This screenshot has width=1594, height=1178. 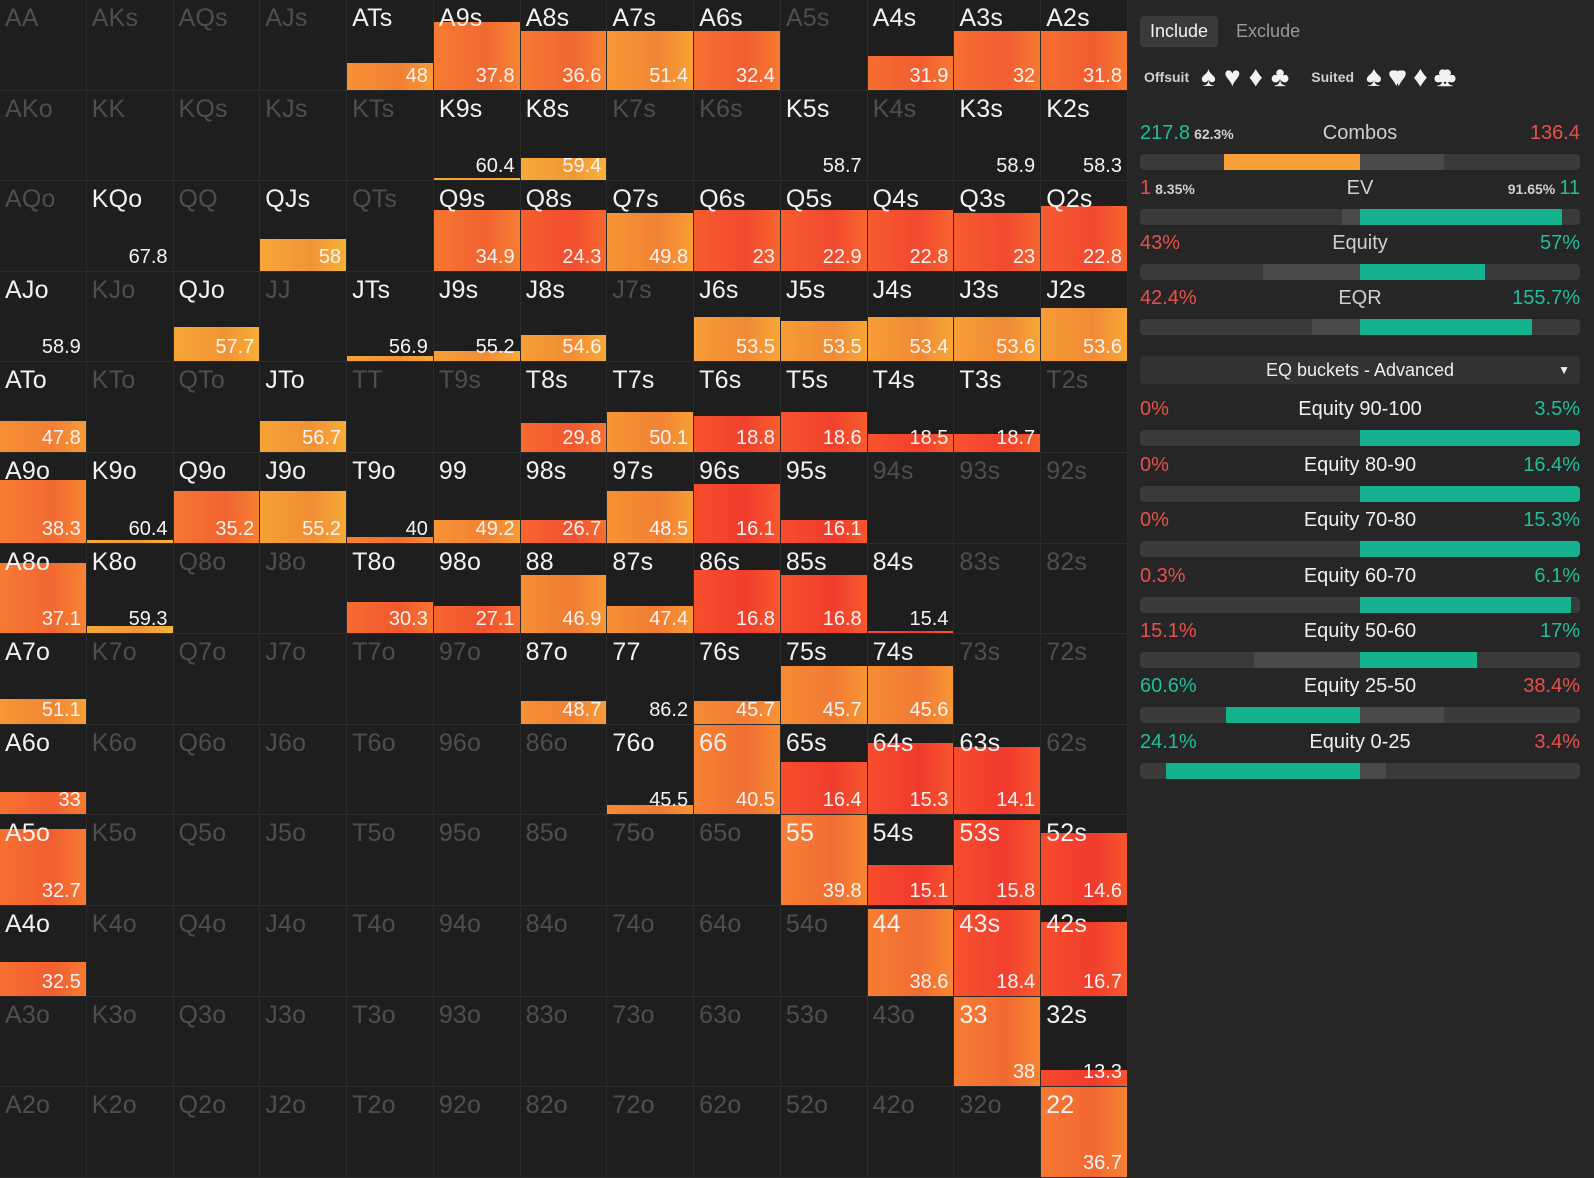 I want to click on hand-cell: 75s 45.7, so click(x=824, y=679).